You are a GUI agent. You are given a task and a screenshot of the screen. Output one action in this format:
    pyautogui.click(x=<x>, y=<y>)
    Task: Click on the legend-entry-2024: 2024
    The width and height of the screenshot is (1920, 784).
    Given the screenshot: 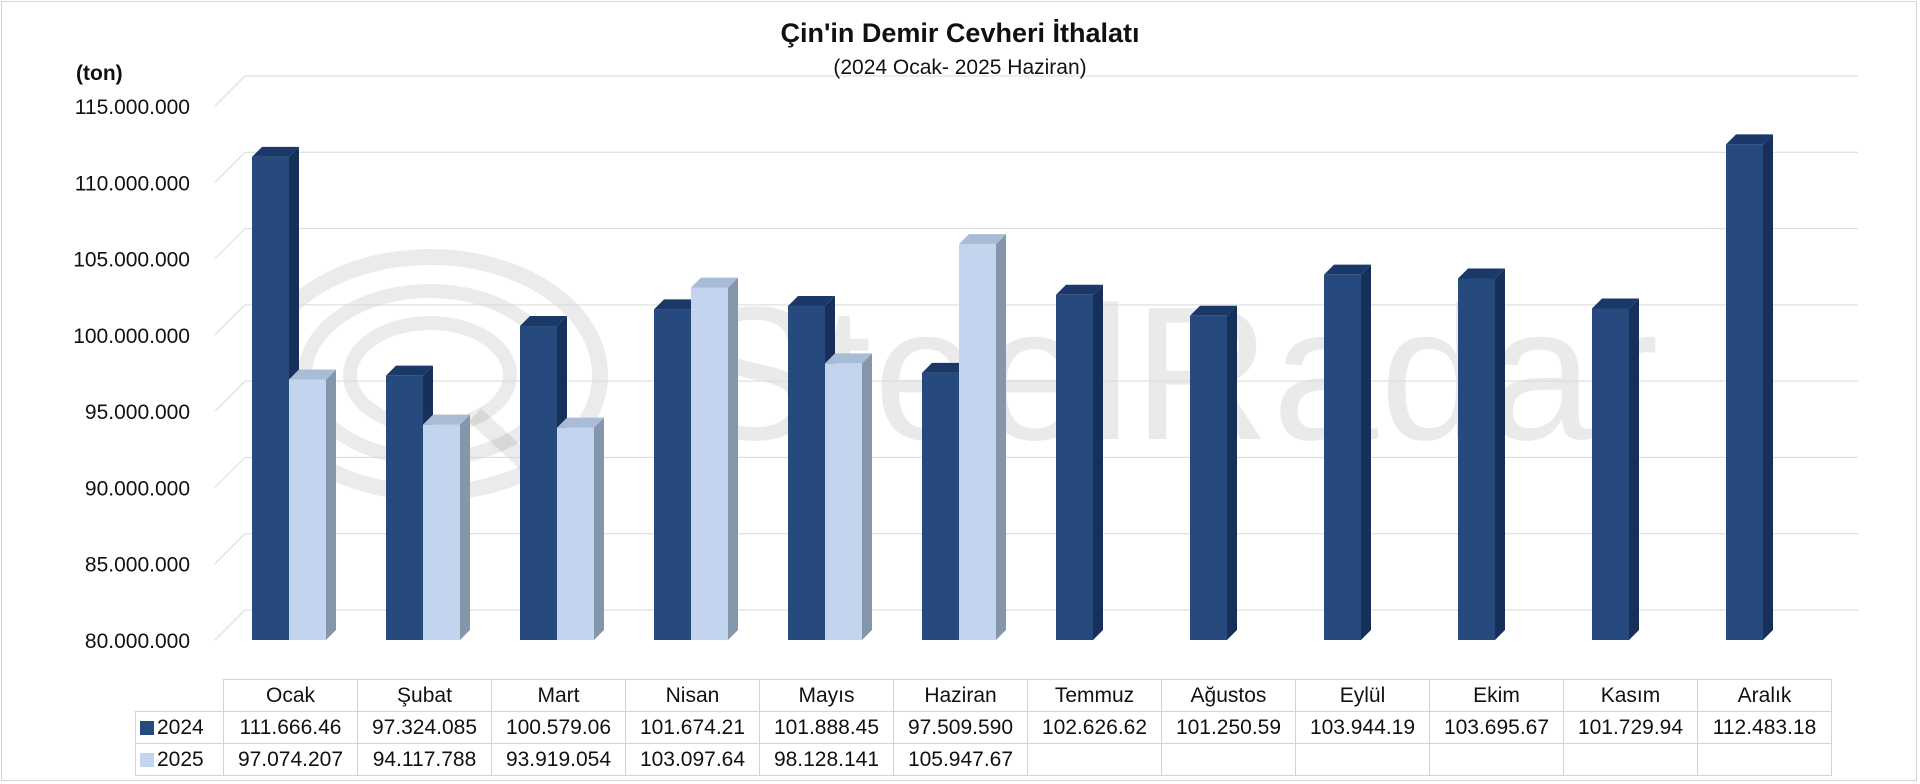 What is the action you would take?
    pyautogui.click(x=179, y=727)
    